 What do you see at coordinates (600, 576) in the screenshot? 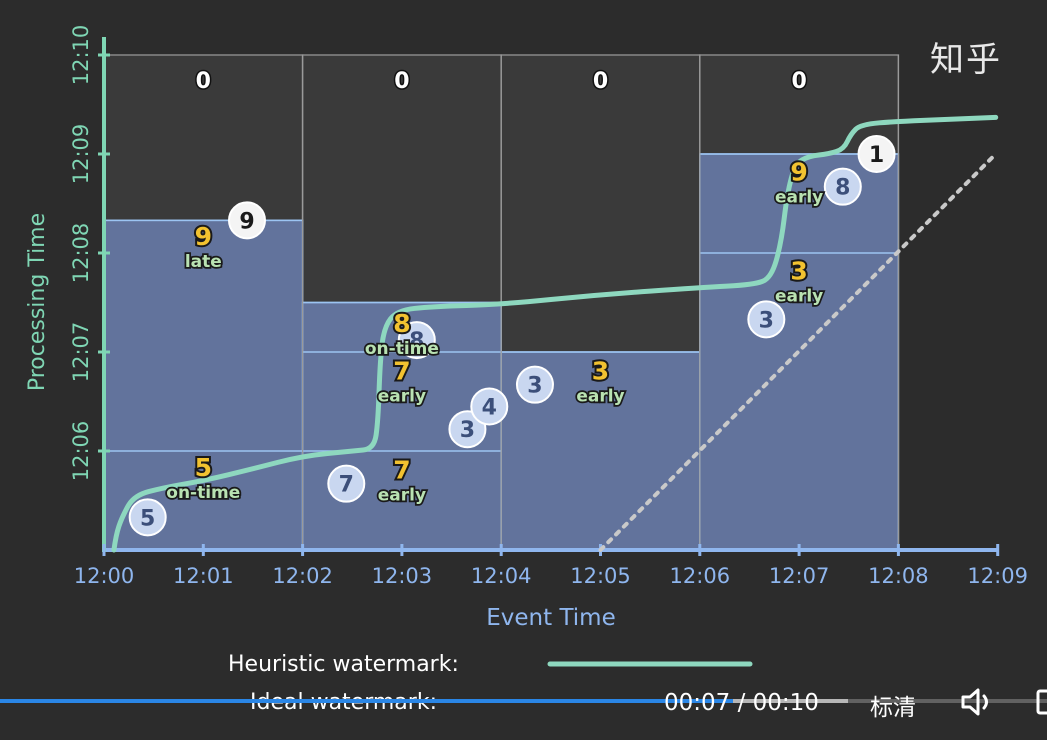
I see `x-tick-label: 12:05` at bounding box center [600, 576].